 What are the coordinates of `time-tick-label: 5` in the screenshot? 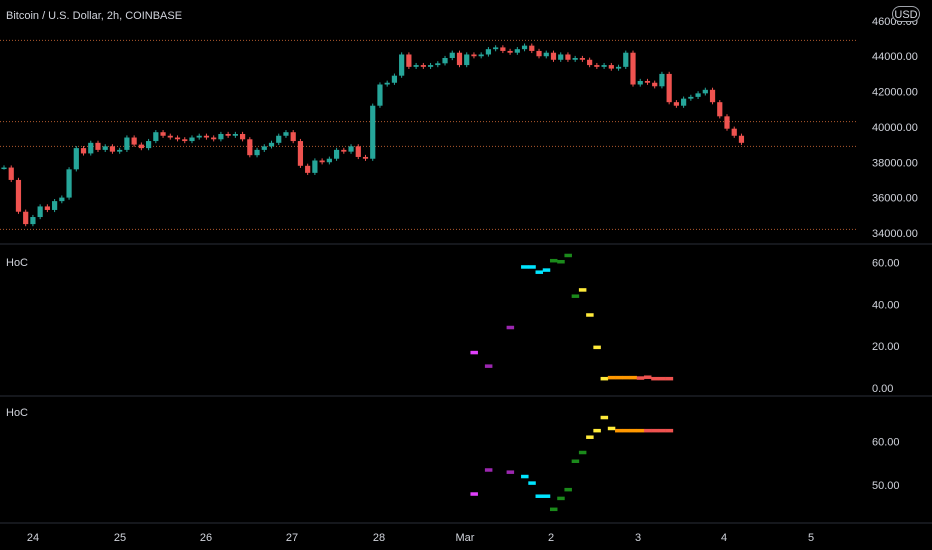 It's located at (811, 538).